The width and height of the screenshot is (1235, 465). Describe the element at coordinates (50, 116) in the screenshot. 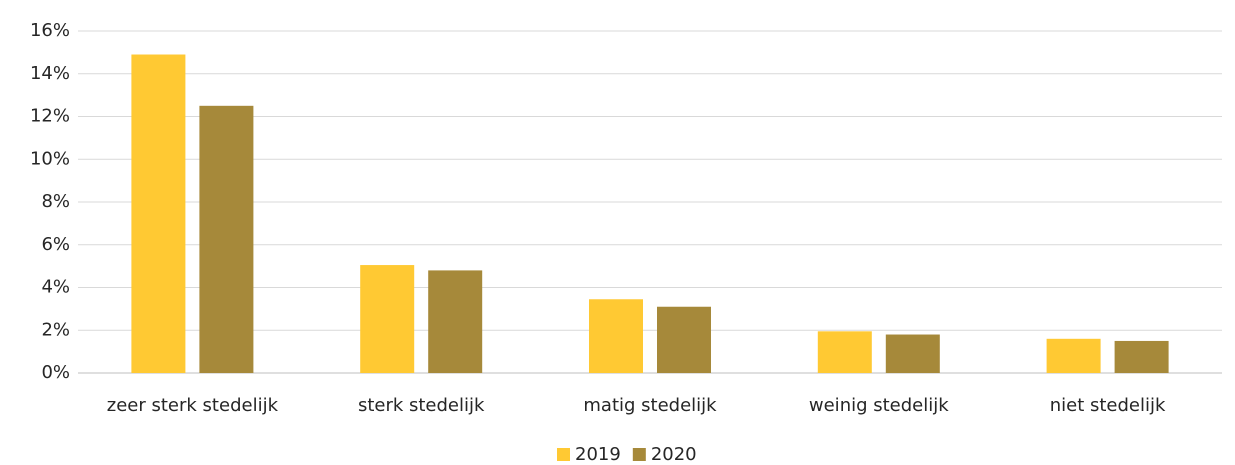

I see `y-tick-label: 12%` at that location.